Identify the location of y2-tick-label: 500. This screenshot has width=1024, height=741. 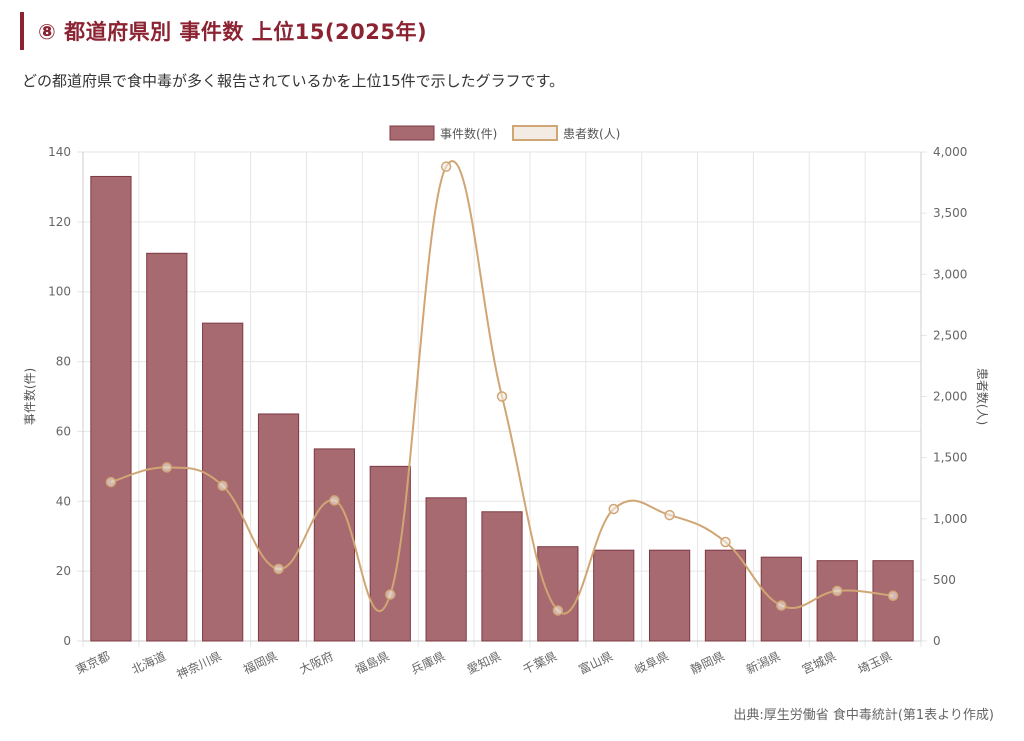
(944, 580).